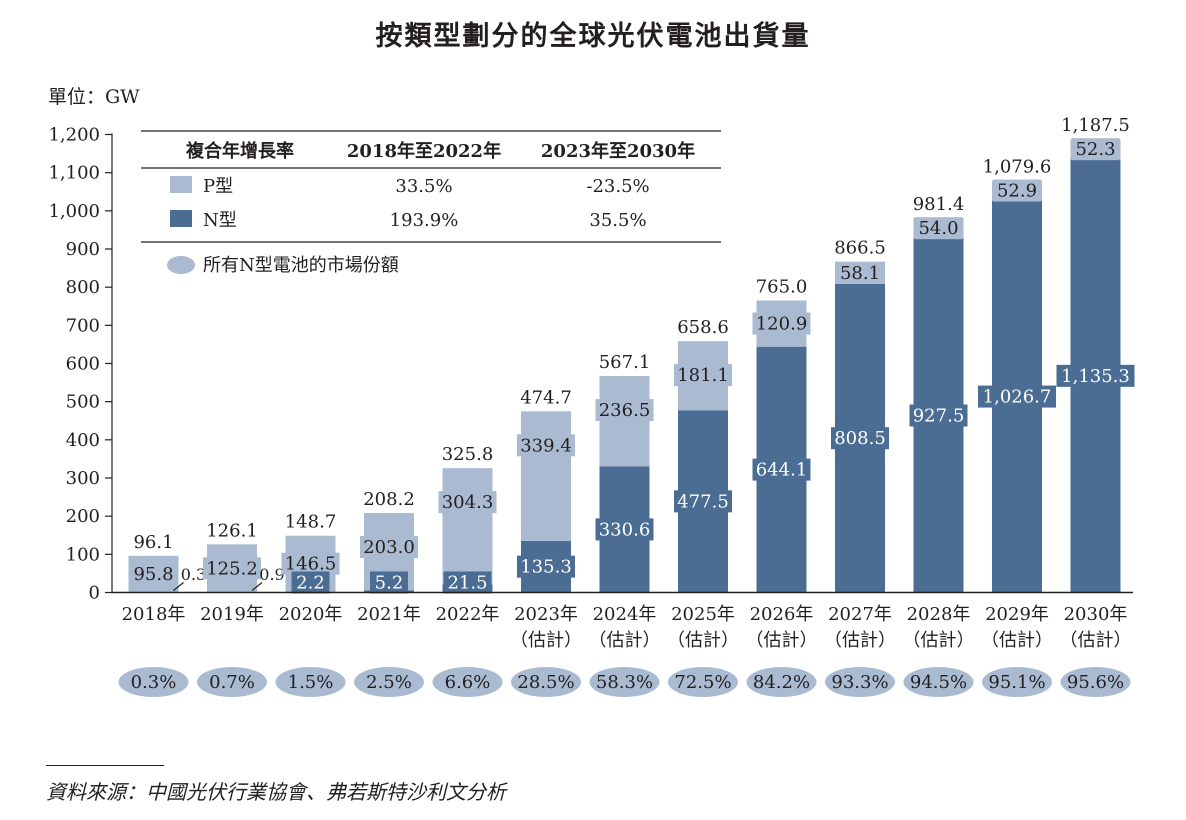 The width and height of the screenshot is (1186, 820). What do you see at coordinates (154, 614) in the screenshot?
I see `x-tick-label: 2018年` at bounding box center [154, 614].